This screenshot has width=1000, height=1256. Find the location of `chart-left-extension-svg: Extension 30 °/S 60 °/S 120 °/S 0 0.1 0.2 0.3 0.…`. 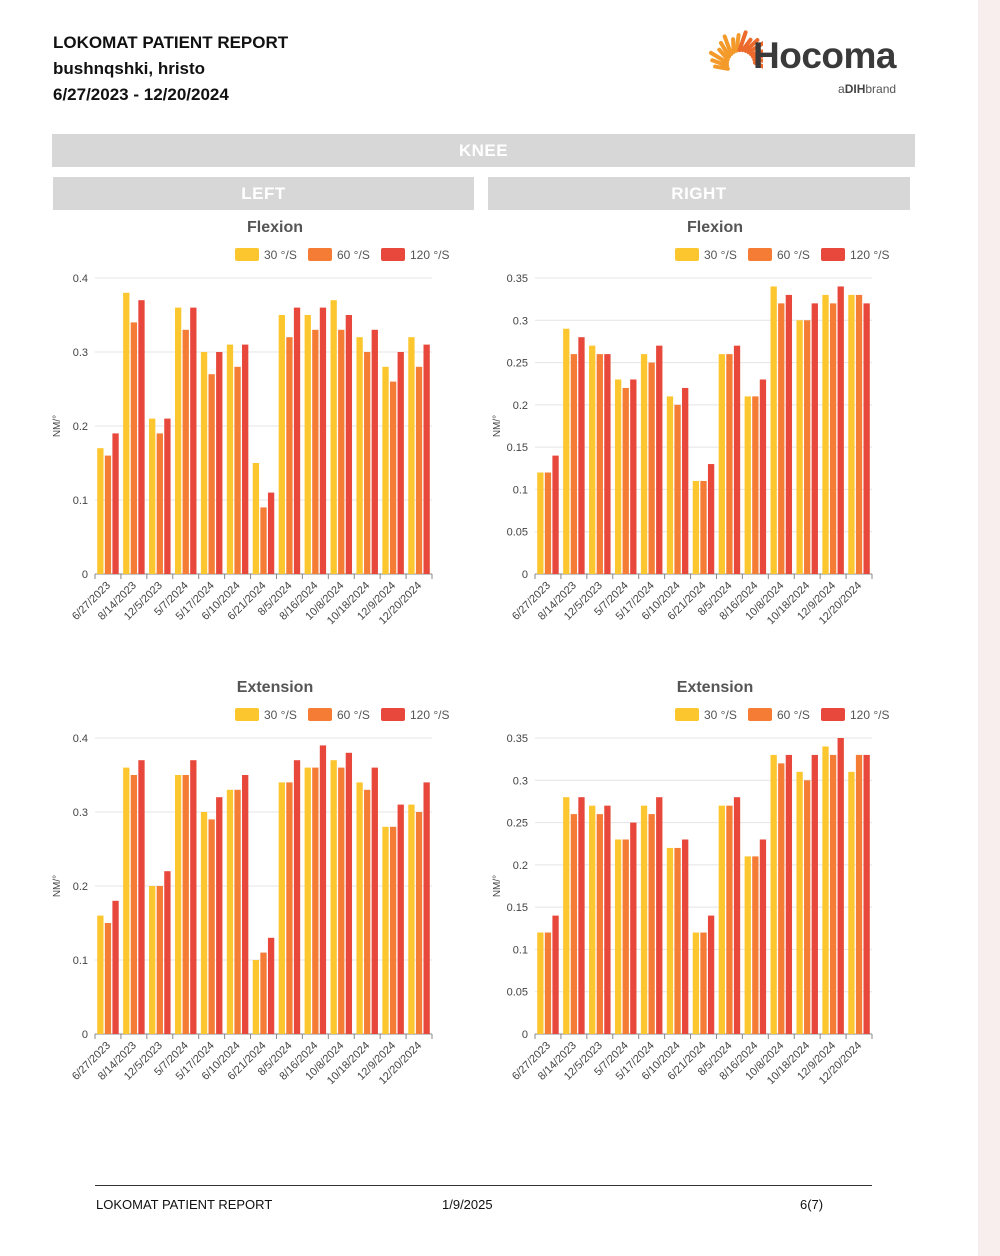

chart-left-extension-svg: Extension 30 °/S 60 °/S 120 °/S 0 0.1 0.2 0.3 0.… is located at coordinates (251, 883).